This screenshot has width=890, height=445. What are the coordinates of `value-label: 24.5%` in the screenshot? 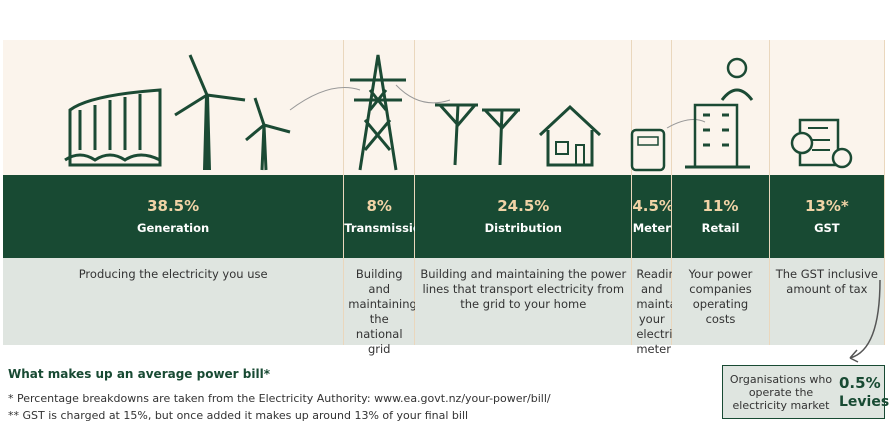 It's located at (523, 206).